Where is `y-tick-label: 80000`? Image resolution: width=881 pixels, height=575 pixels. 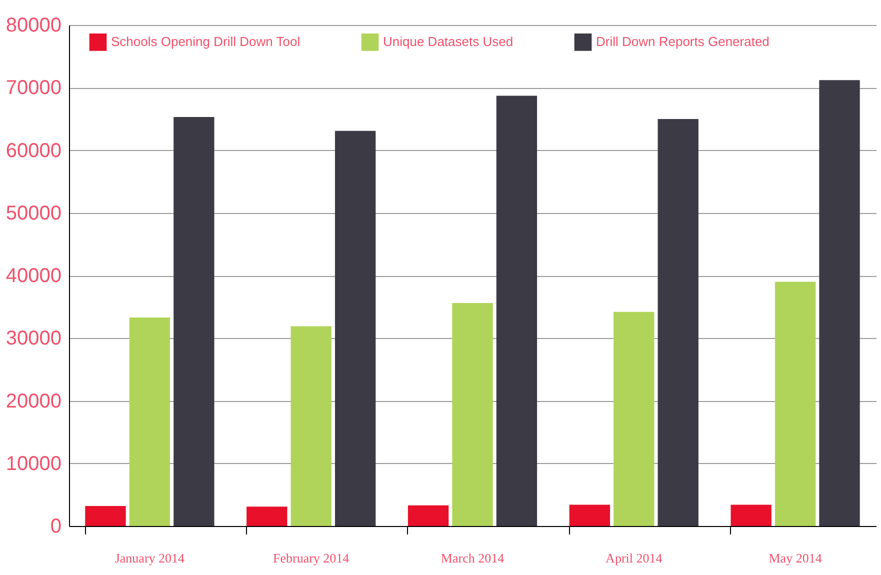 y-tick-label: 80000 is located at coordinates (34, 25).